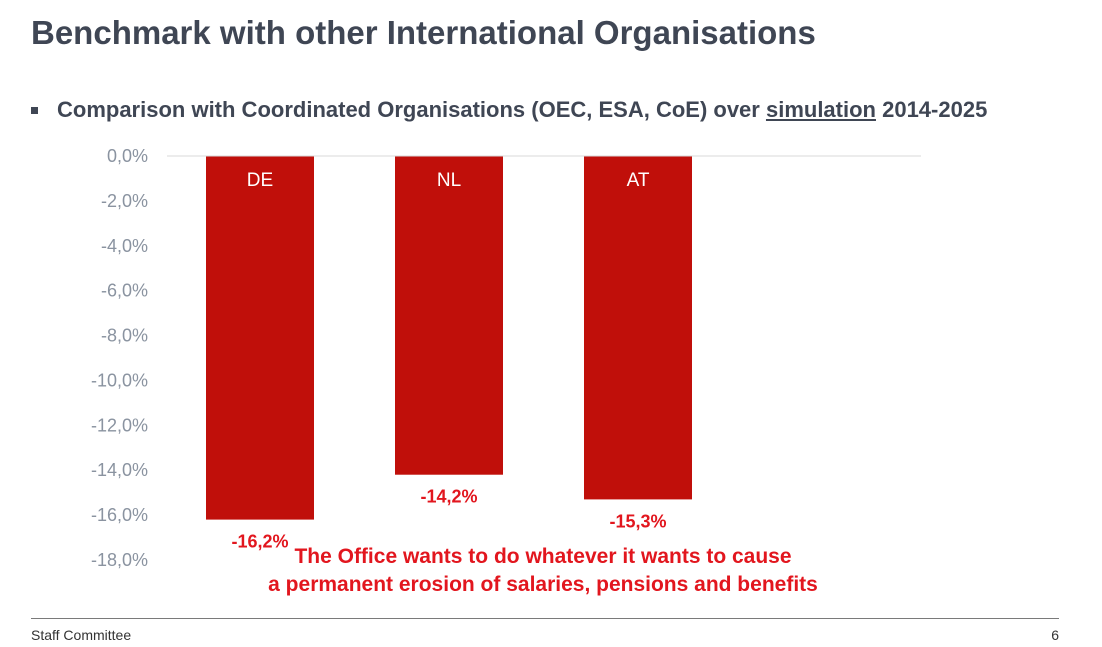  Describe the element at coordinates (119, 470) in the screenshot. I see `y-tick-label: -14,0%` at that location.